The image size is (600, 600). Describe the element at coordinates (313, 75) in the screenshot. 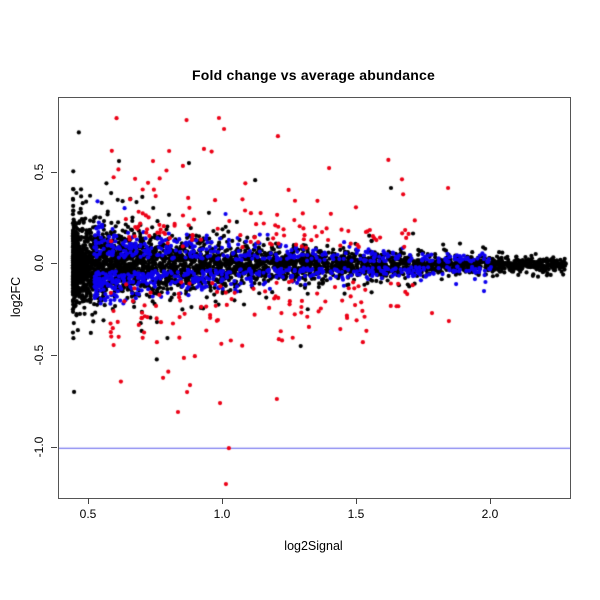

I see `chart-title: Fold change vs average abundance` at that location.